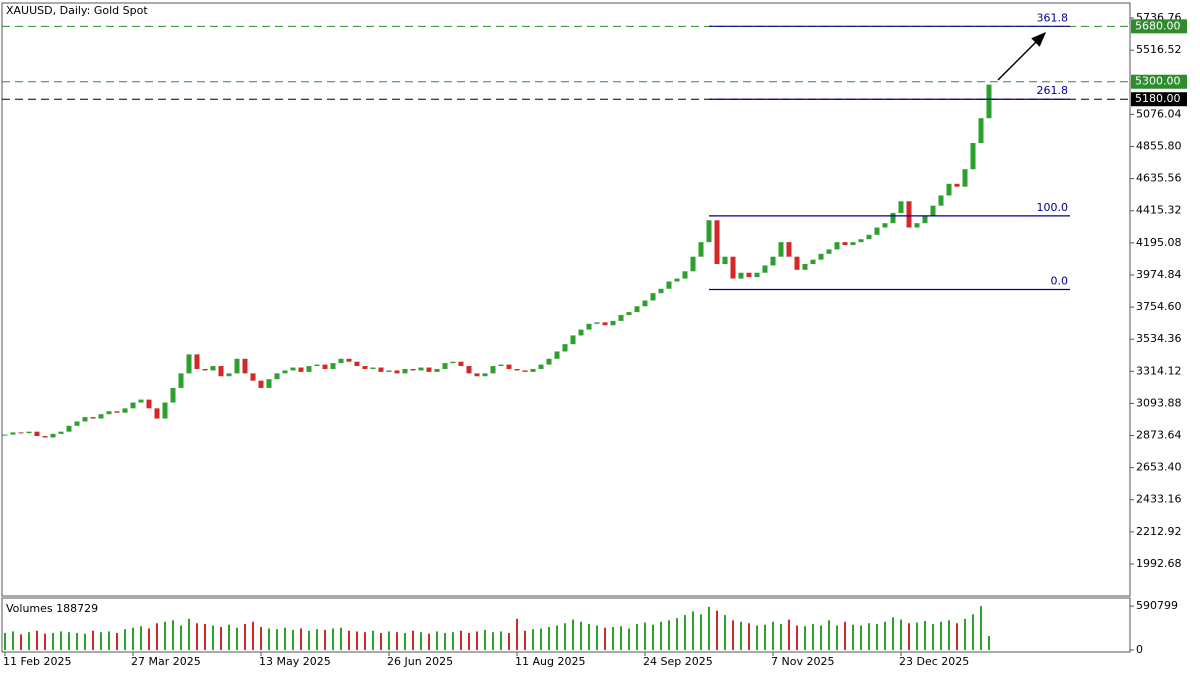 The height and width of the screenshot is (675, 1200). I want to click on price-label-box, so click(1159, 99).